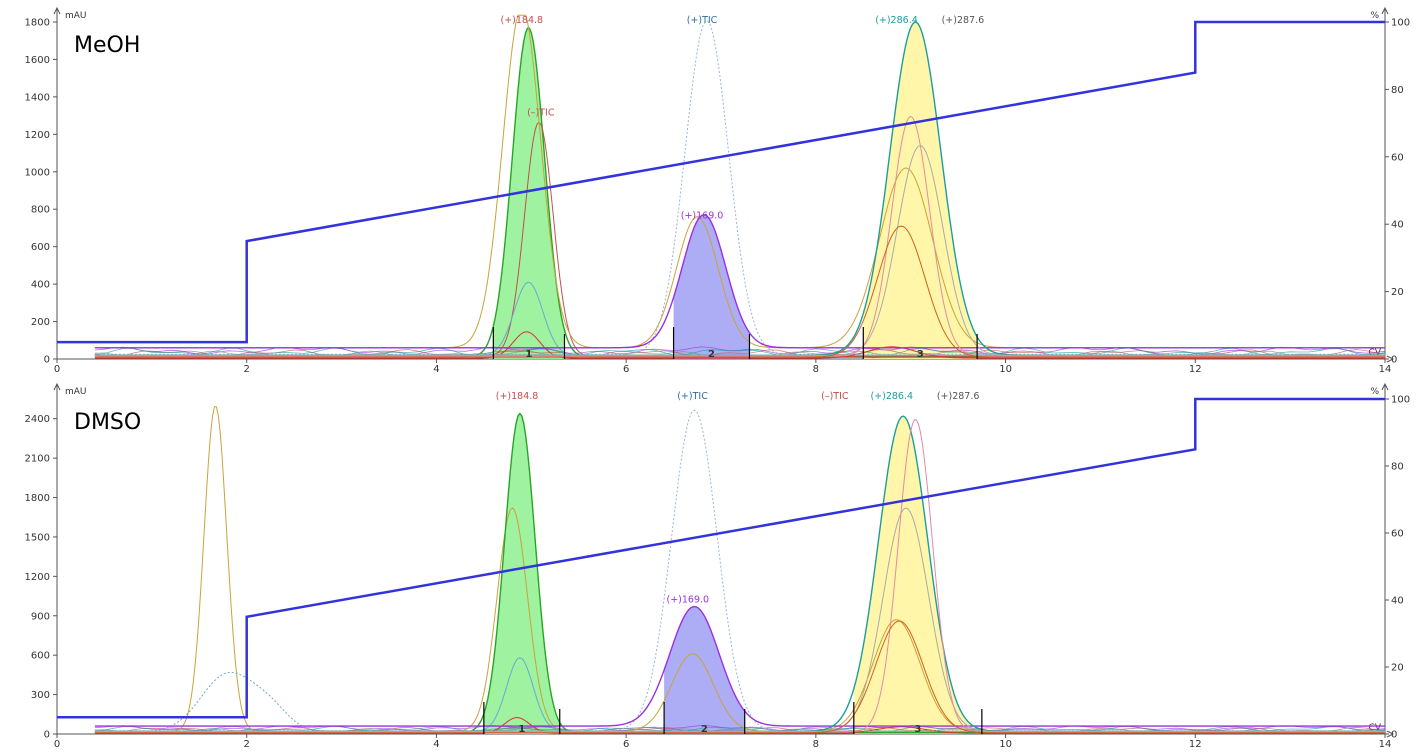  I want to click on y-tick-label: 1000, so click(37, 172).